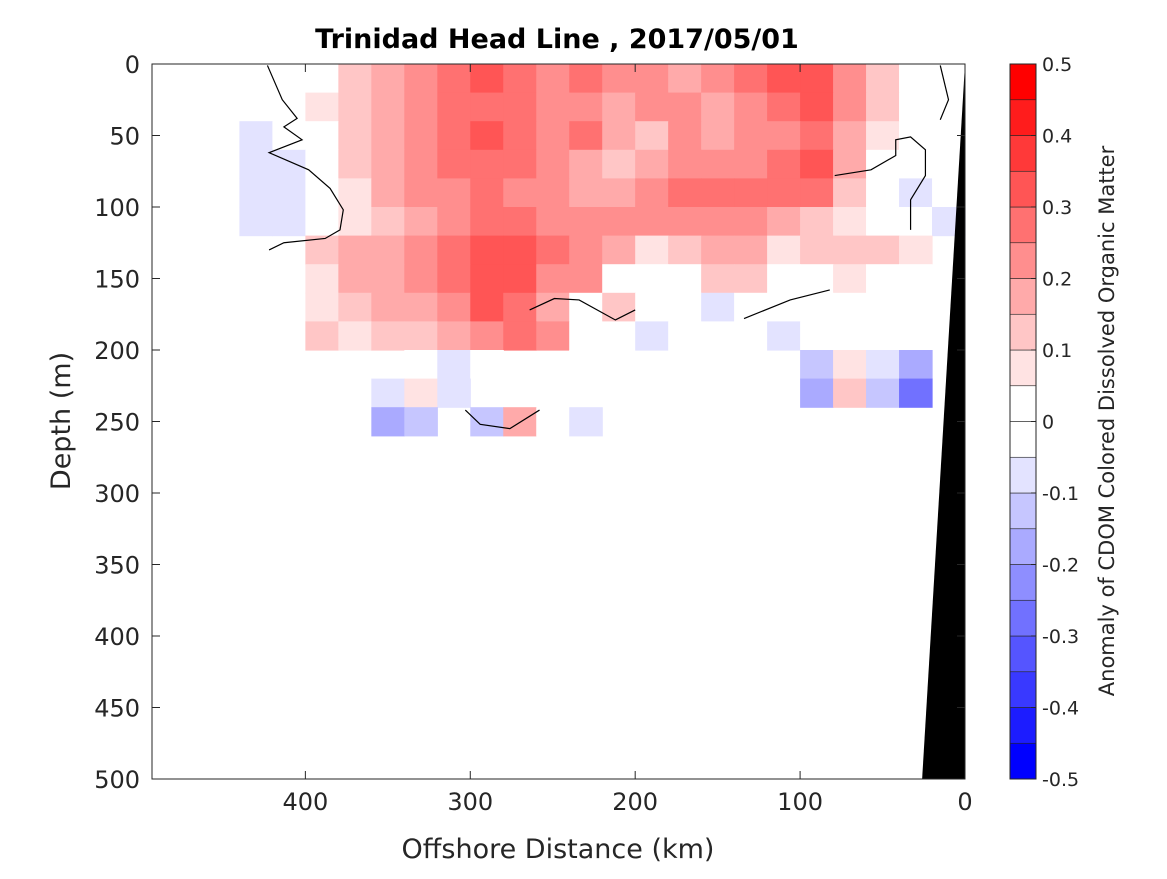  Describe the element at coordinates (305, 802) in the screenshot. I see `x-tick-label: 400` at that location.